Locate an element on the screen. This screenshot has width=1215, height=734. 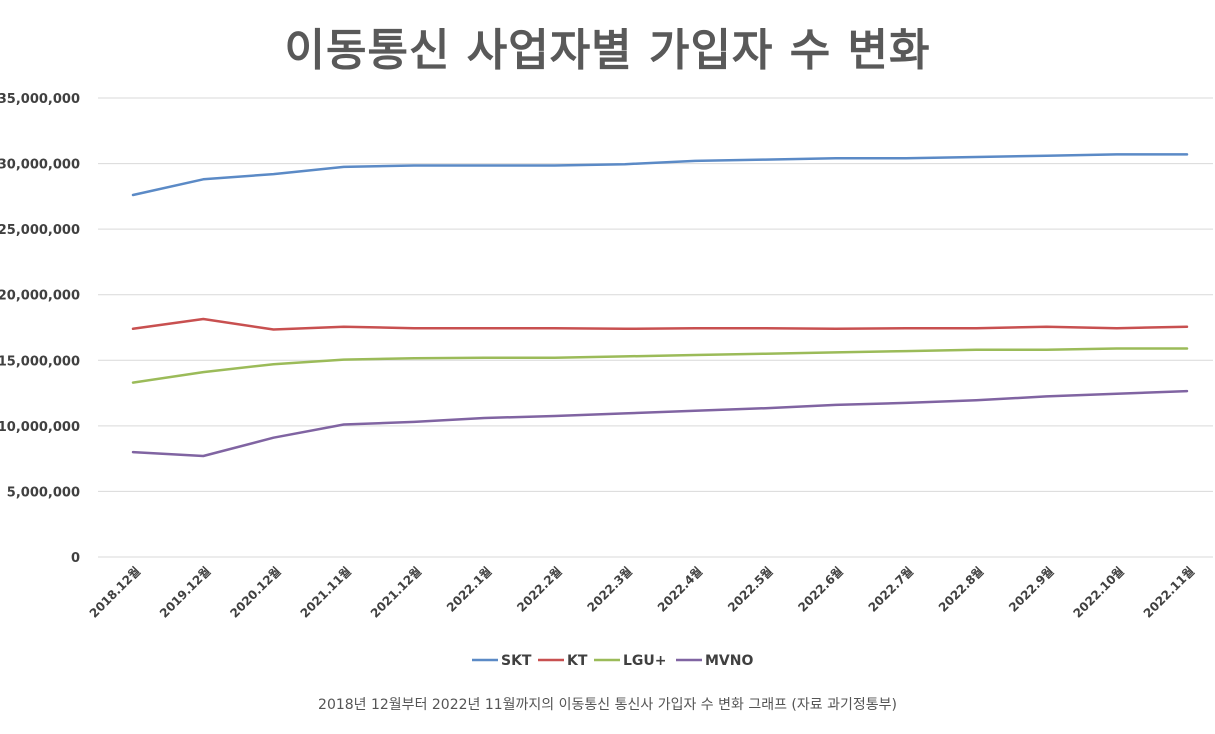
x-tick-label: 2021.12월 is located at coordinates (395, 592).